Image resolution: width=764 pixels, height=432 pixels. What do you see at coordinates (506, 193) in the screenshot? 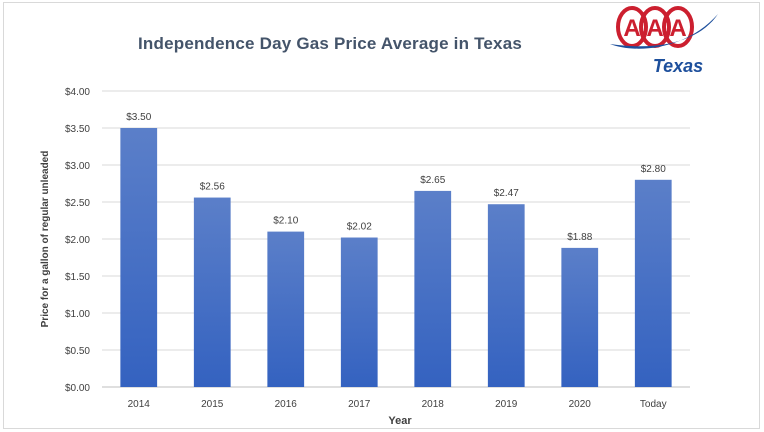
I see `data-label: $2.47` at bounding box center [506, 193].